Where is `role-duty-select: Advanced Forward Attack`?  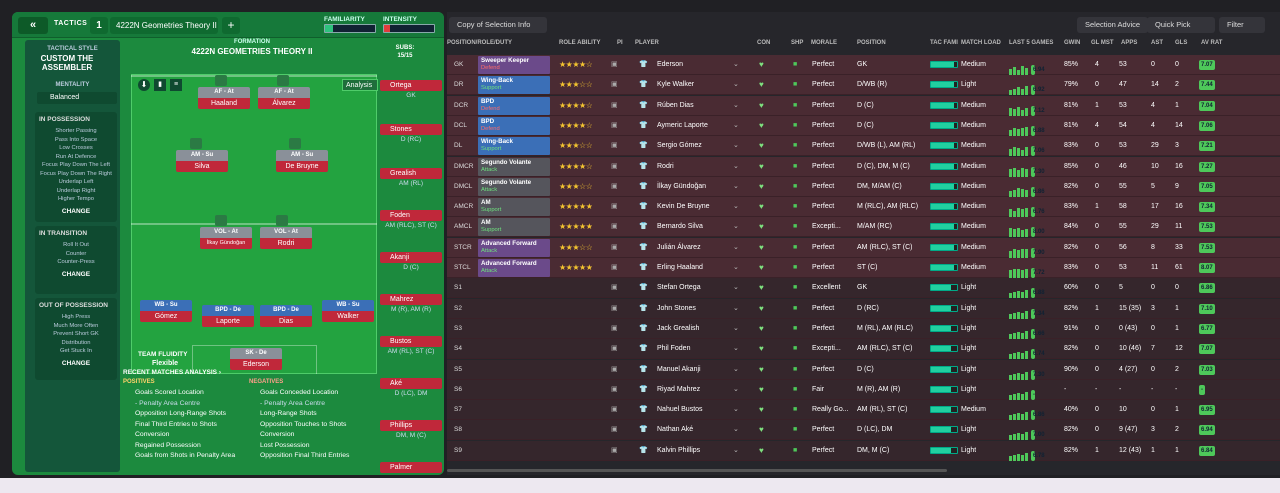
role-duty-select: Advanced Forward Attack is located at coordinates (514, 268).